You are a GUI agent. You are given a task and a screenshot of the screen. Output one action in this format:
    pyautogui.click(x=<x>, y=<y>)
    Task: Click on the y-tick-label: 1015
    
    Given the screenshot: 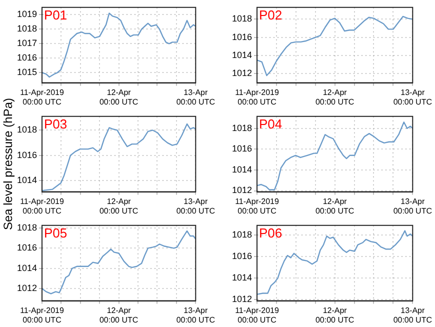 What is the action you would take?
    pyautogui.click(x=26, y=72)
    